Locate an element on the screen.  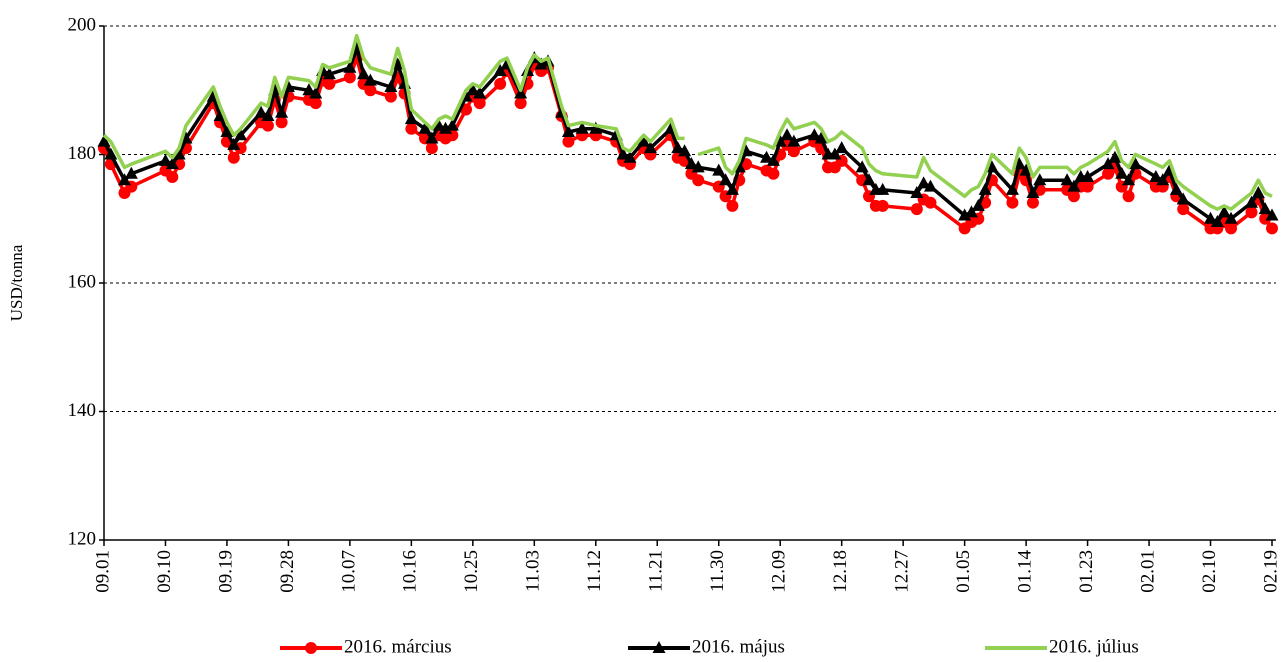
legend-label: 2016. május is located at coordinates (738, 646).